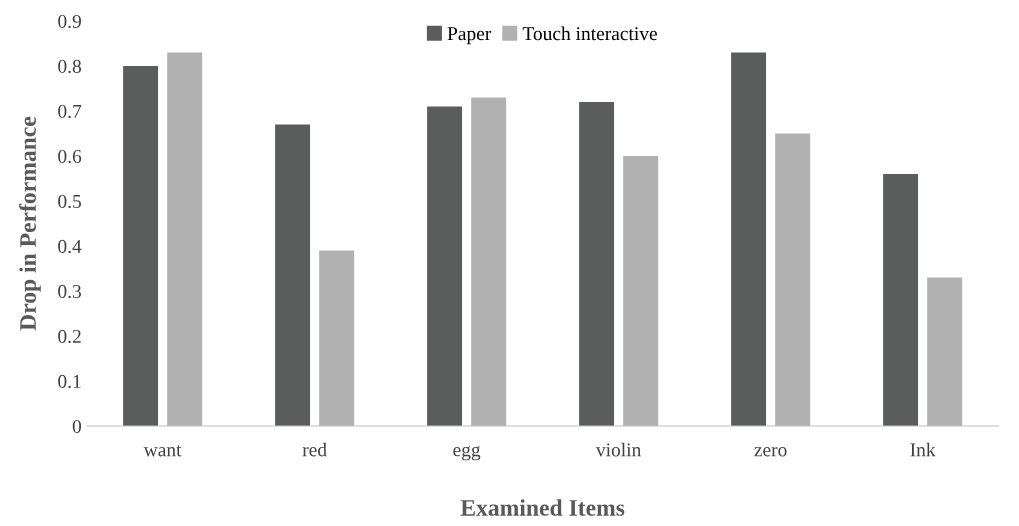 The image size is (1019, 526). I want to click on y-tick-label: 0.3, so click(69, 291).